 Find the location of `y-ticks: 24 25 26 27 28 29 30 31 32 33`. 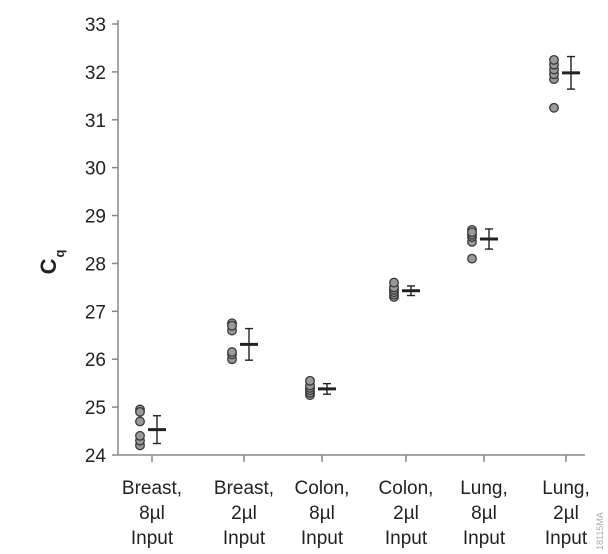

y-ticks: 24 25 26 27 28 29 30 31 32 33 is located at coordinates (101, 241).